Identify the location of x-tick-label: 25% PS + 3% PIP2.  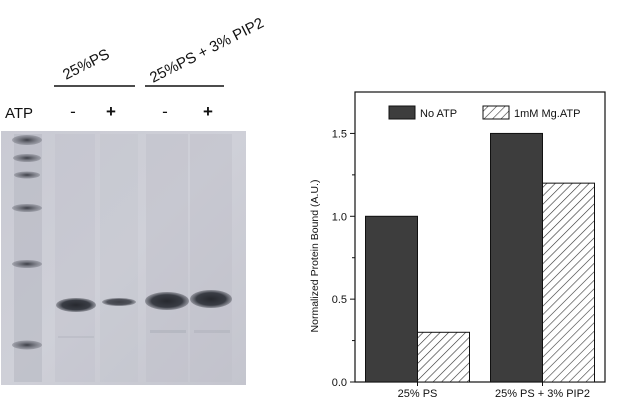
(542, 394).